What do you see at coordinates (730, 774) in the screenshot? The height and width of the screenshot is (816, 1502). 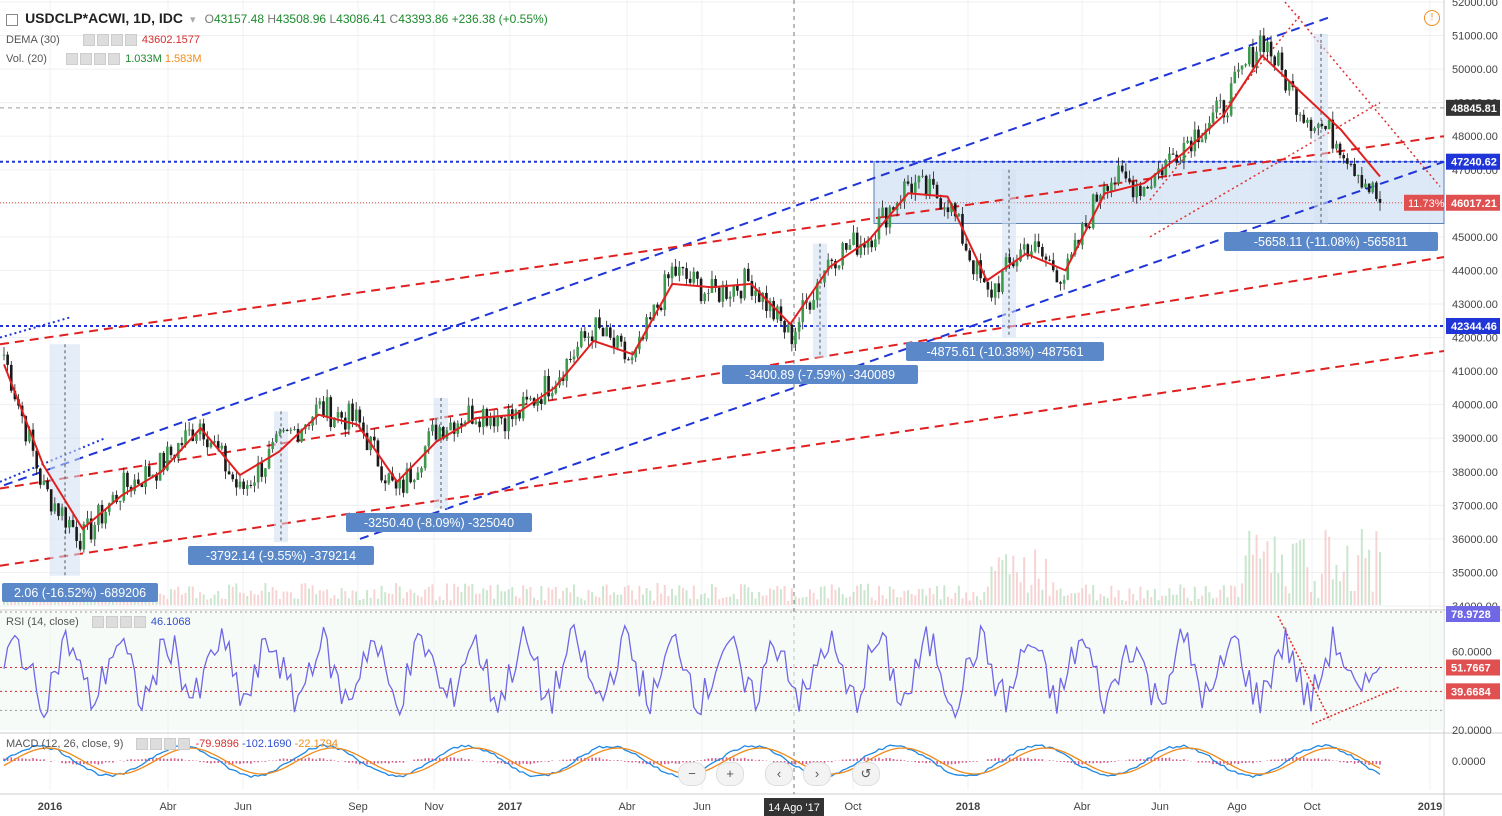 I see `zoom-in-button: +` at bounding box center [730, 774].